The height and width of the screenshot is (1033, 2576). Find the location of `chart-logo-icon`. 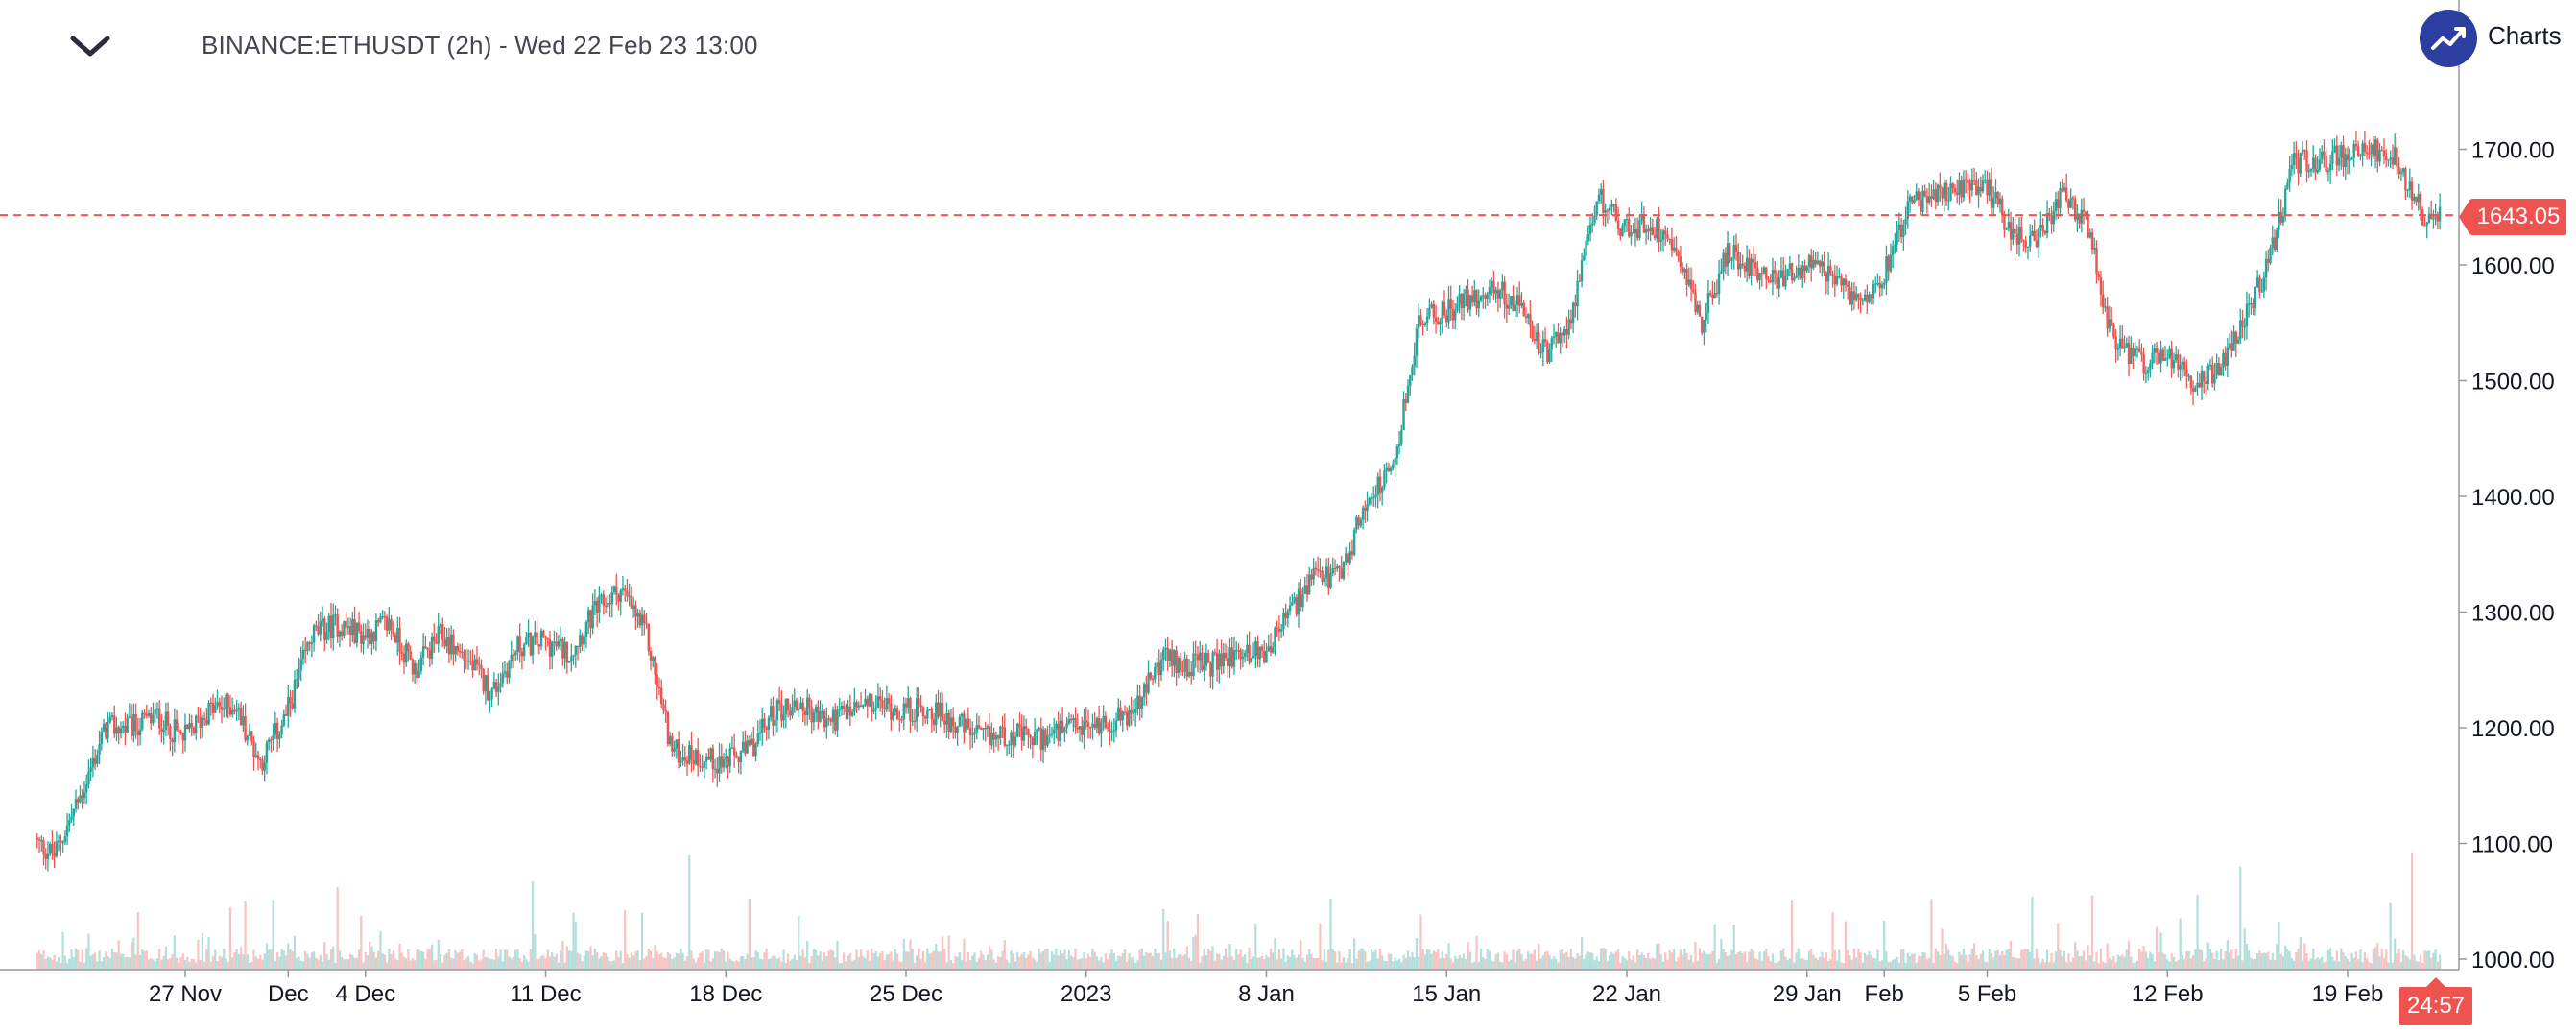

chart-logo-icon is located at coordinates (2448, 38).